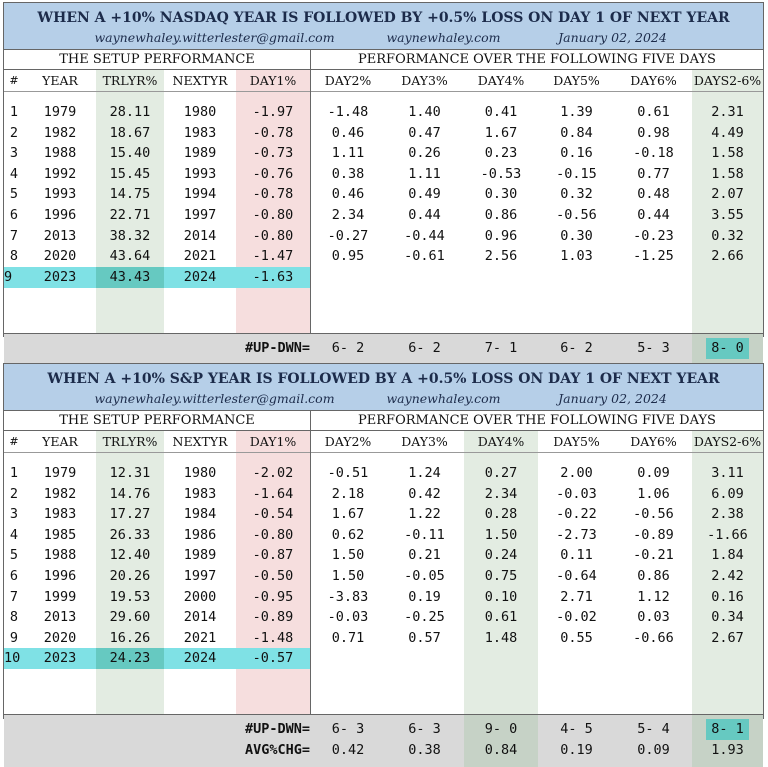 Image resolution: width=768 pixels, height=767 pixels. Describe the element at coordinates (130, 637) in the screenshot. I see `table-cell: 16.26` at that location.